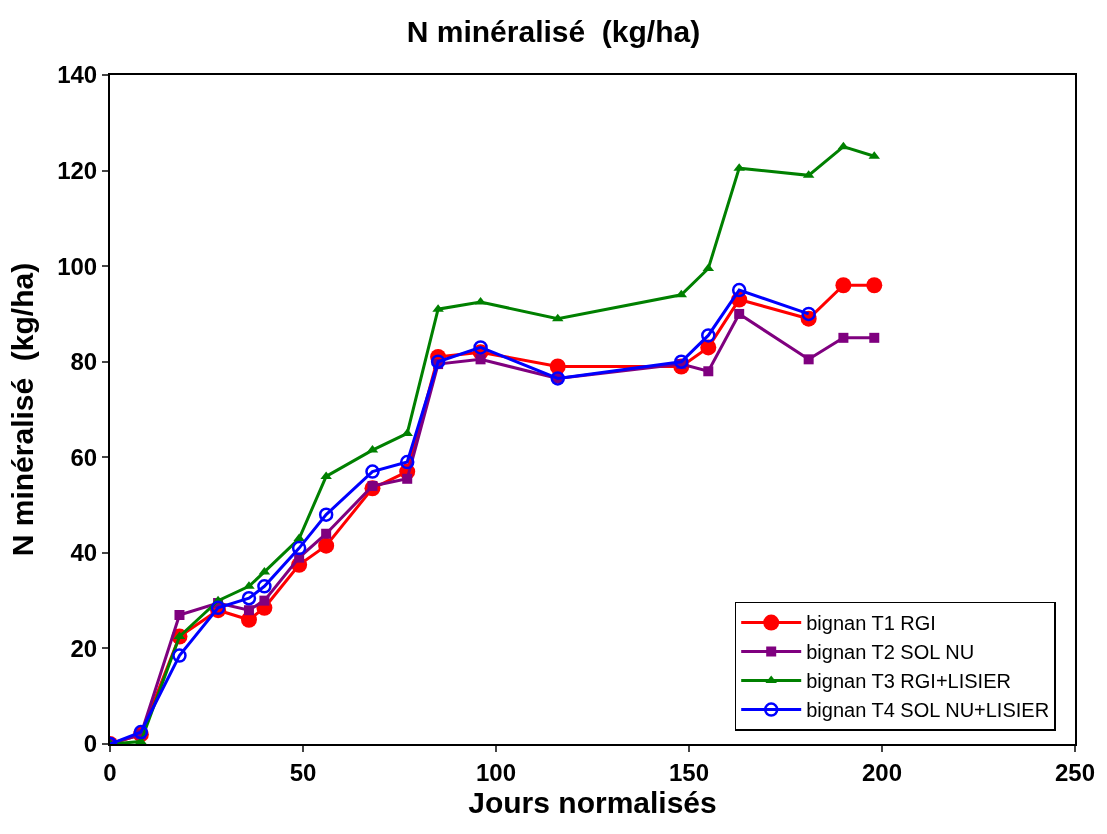  Describe the element at coordinates (110, 772) in the screenshot. I see `x-tick-label: 0` at that location.